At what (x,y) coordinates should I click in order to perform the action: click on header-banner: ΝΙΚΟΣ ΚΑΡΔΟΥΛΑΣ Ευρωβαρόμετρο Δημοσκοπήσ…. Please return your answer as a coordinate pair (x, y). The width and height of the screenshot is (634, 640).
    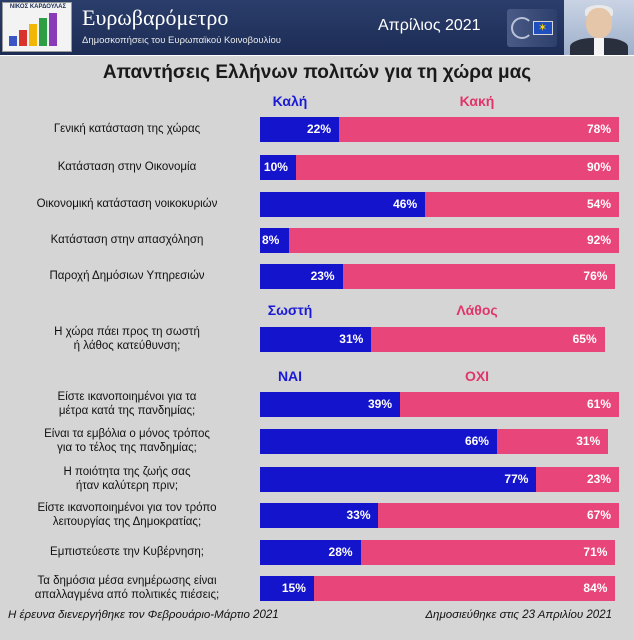
    Looking at the image, I should click on (317, 27).